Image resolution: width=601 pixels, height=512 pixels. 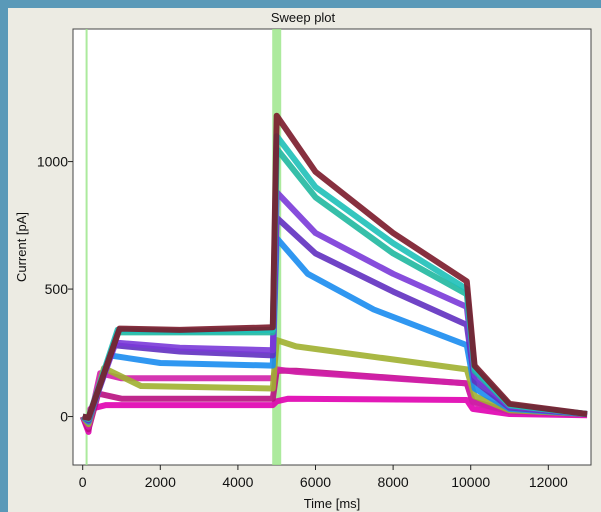 I want to click on y-axis-label: Current [pA], so click(x=21, y=247).